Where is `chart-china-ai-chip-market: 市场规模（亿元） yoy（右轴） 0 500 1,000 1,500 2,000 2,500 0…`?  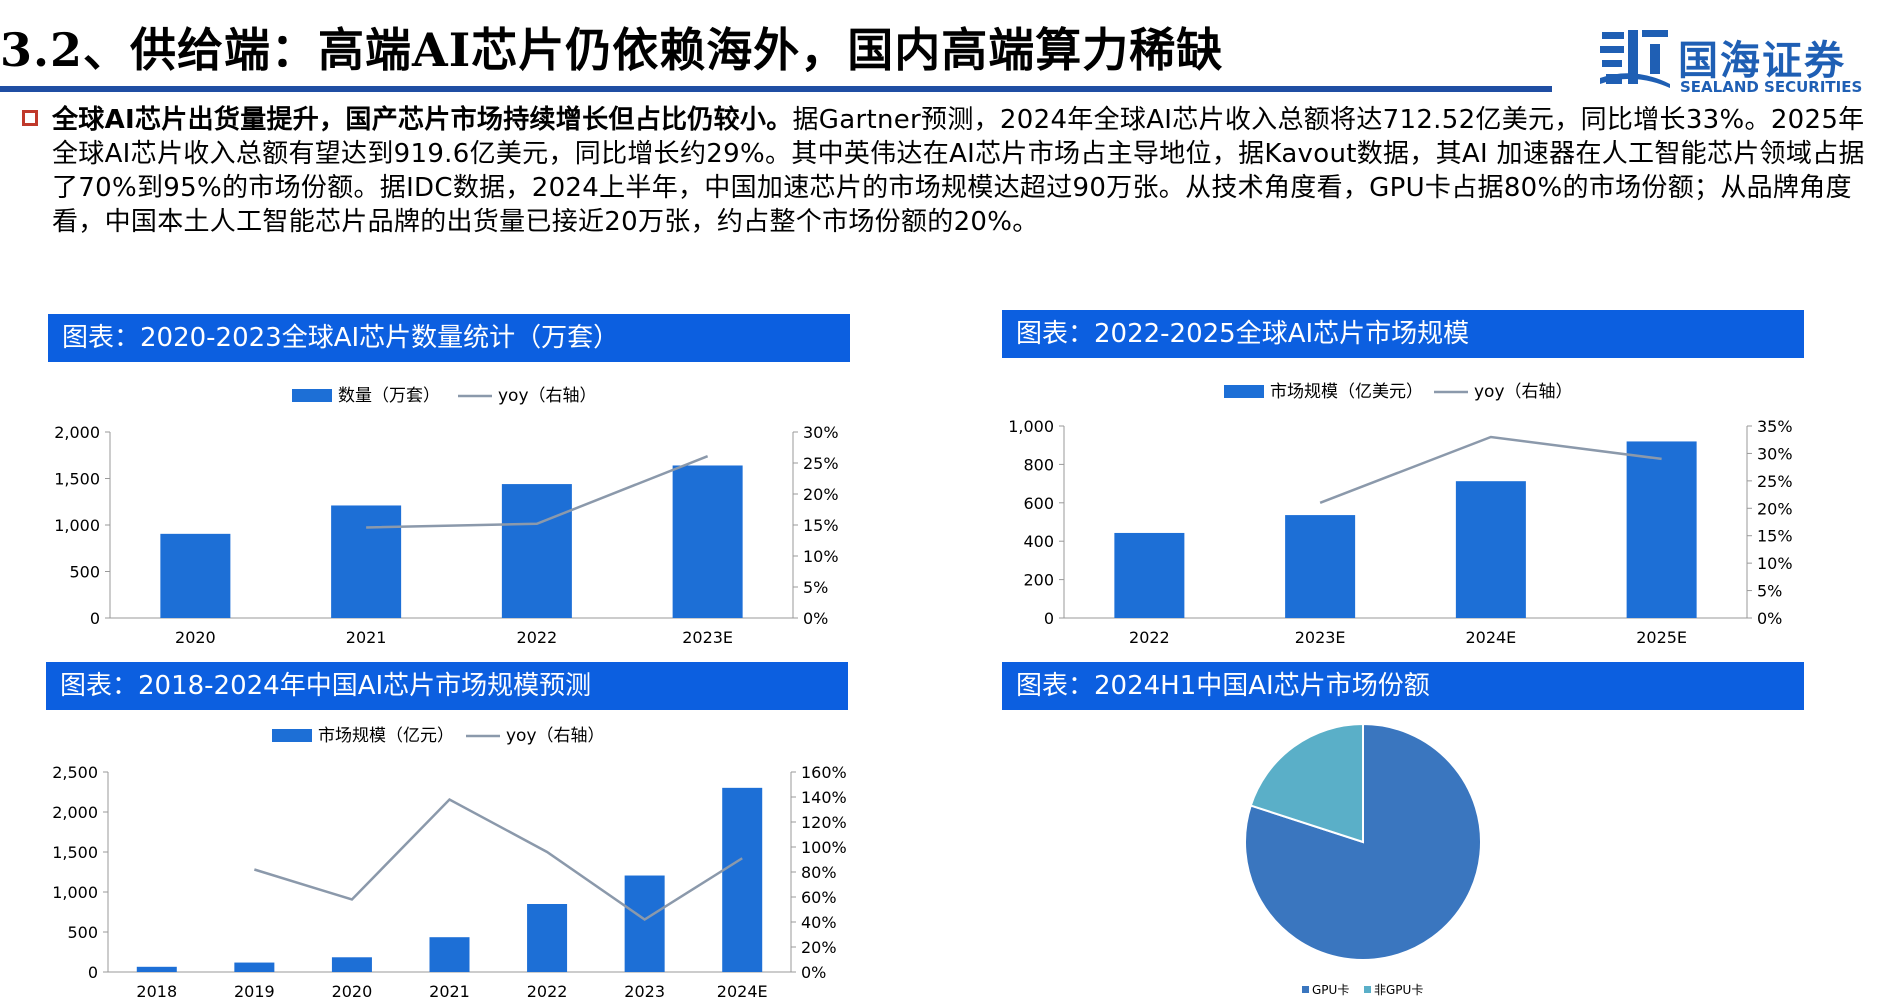 chart-china-ai-chip-market: 市场规模（亿元） yoy（右轴） 0 500 1,000 1,500 2,000 2,500 0… is located at coordinates (449, 863).